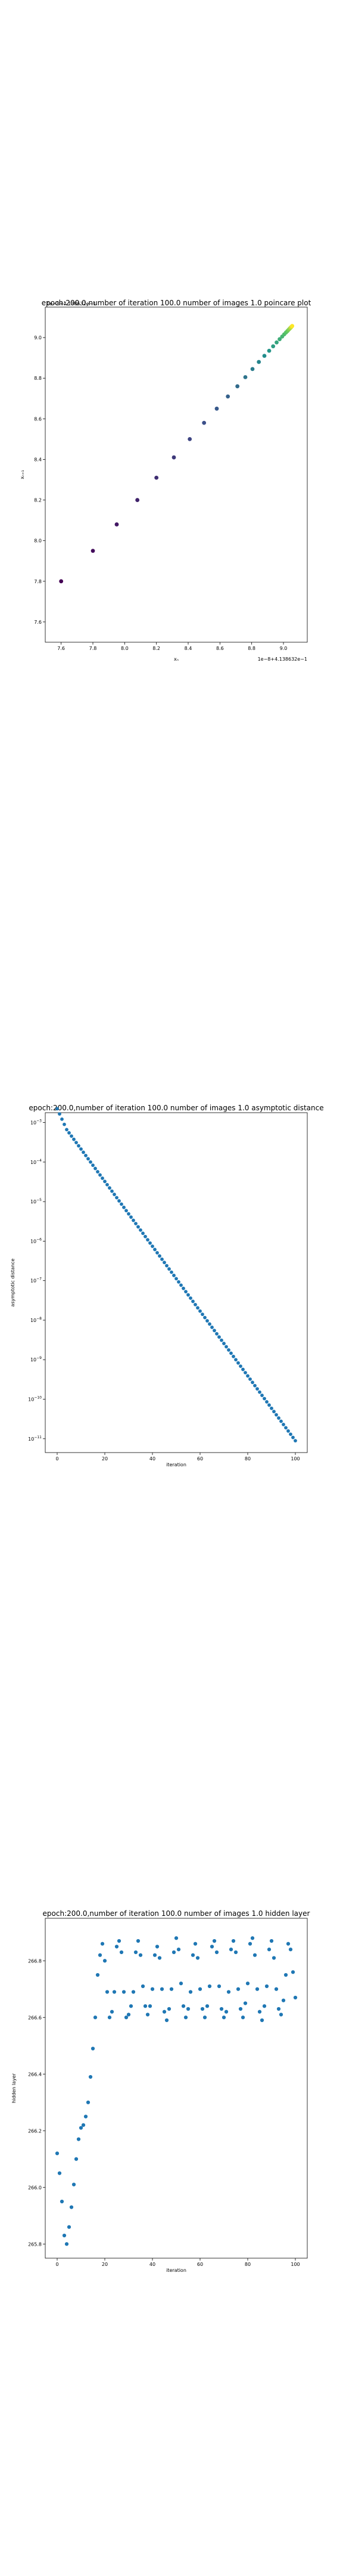 This screenshot has width=343, height=2576. Describe the element at coordinates (125, 648) in the screenshot. I see `poincare-x-tick-label: 8.0` at that location.